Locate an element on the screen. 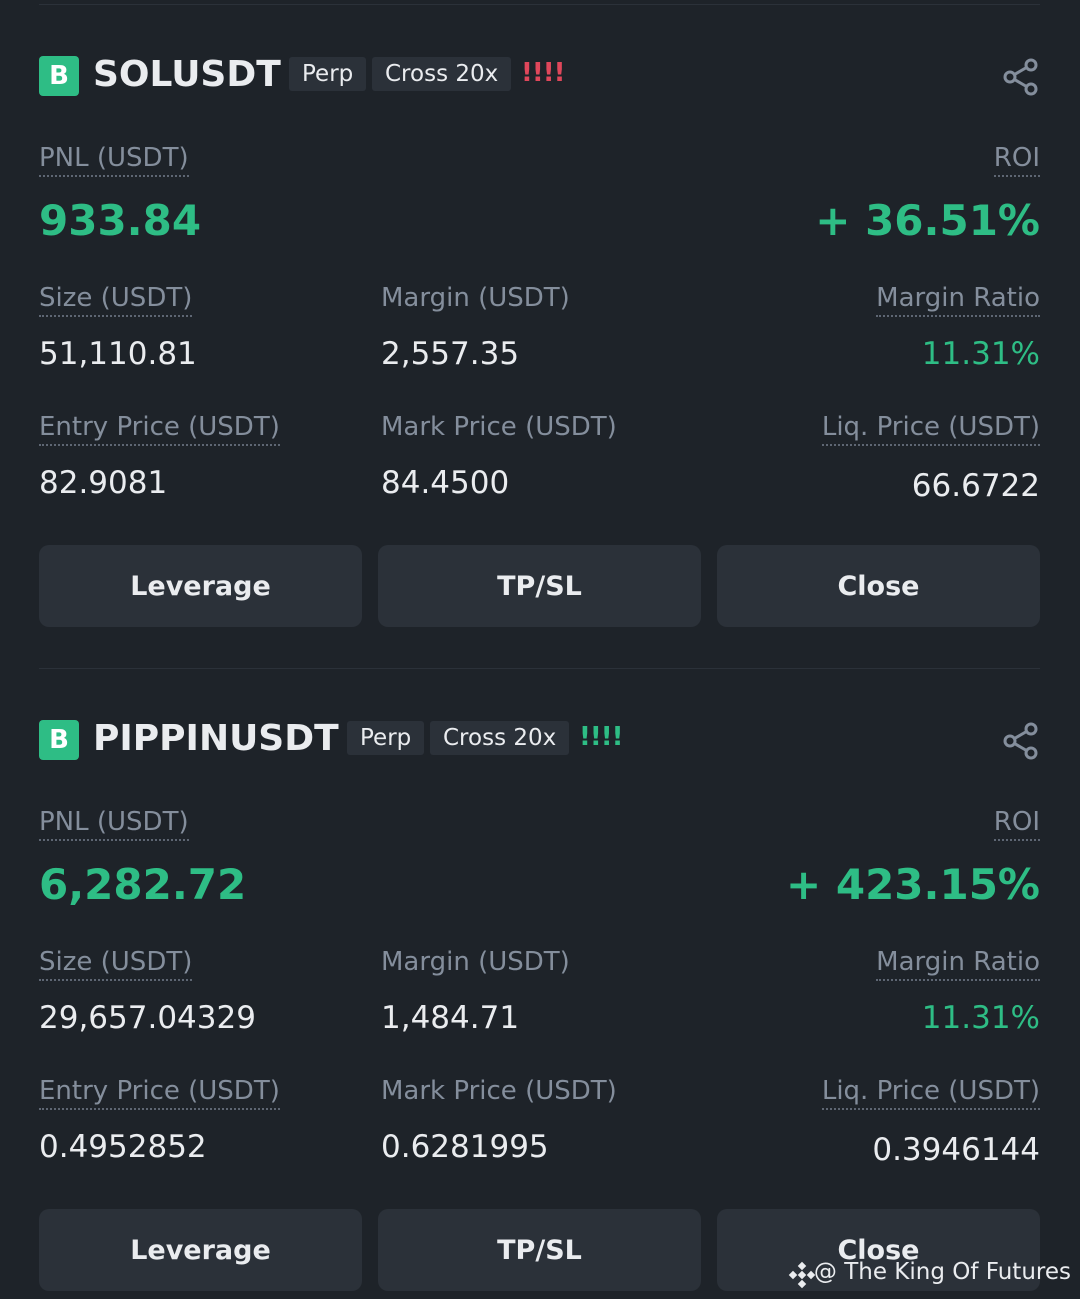 This screenshot has height=1299, width=1080. field-value: 2,557.35 is located at coordinates (450, 354).